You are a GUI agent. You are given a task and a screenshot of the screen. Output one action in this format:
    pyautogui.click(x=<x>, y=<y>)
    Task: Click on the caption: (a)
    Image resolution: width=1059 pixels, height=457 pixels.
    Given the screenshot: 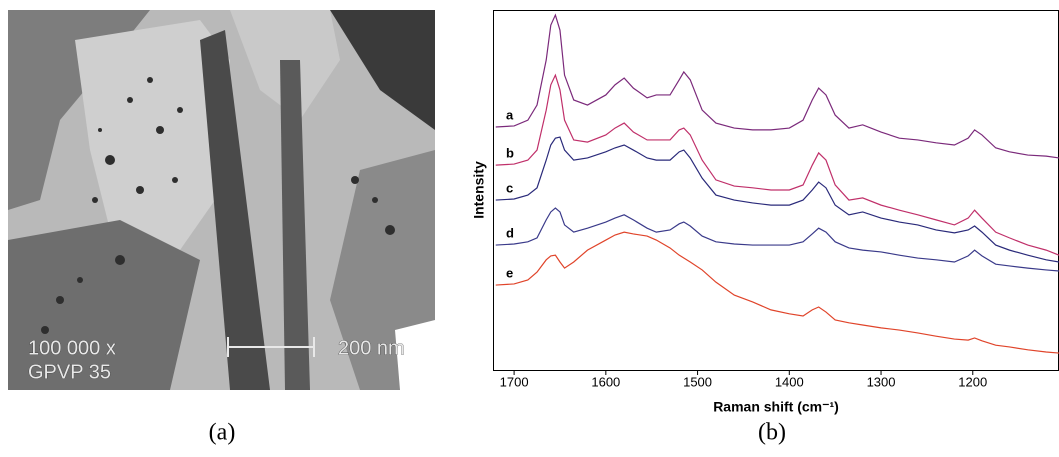 What is the action you would take?
    pyautogui.click(x=222, y=433)
    